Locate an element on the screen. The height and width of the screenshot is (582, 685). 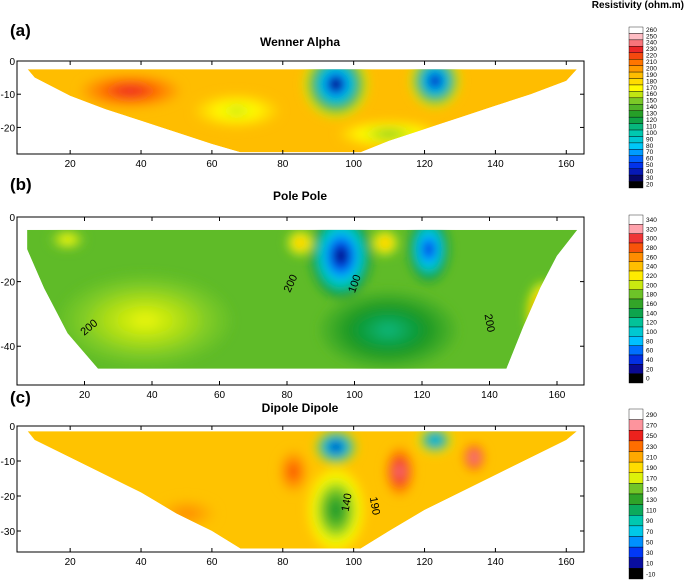
panel-title: Wenner Alpha is located at coordinates (300, 42).